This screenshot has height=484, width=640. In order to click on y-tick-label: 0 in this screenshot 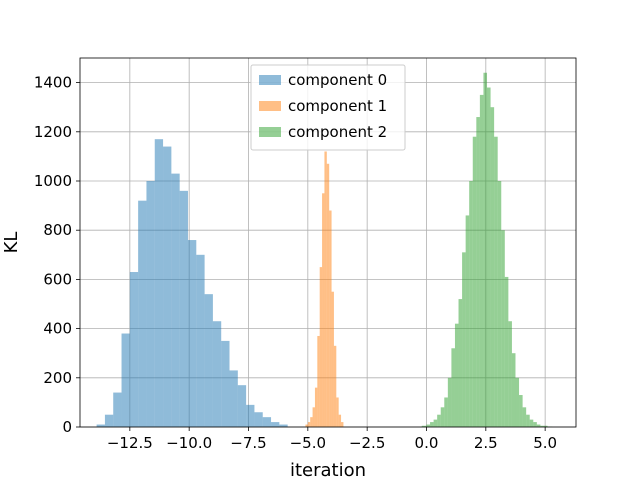, I will do `click(67, 427)`.